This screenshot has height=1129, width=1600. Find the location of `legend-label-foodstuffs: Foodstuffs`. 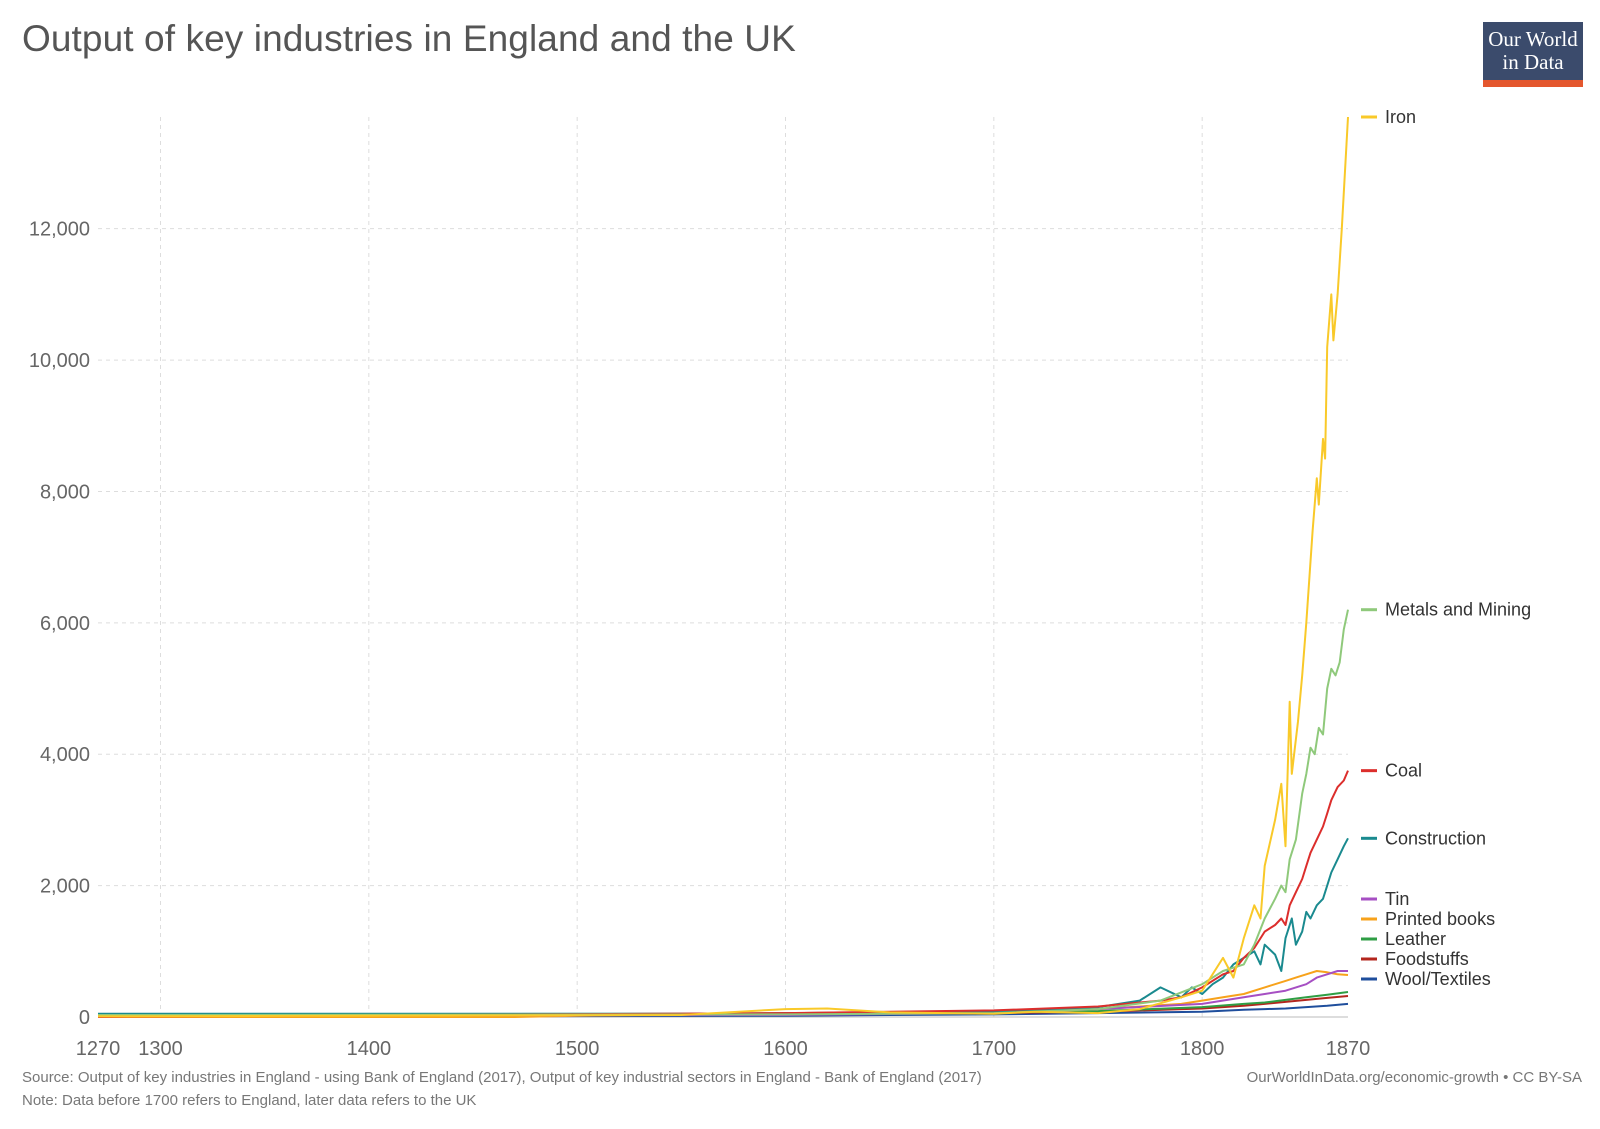

legend-label-foodstuffs: Foodstuffs is located at coordinates (1427, 959).